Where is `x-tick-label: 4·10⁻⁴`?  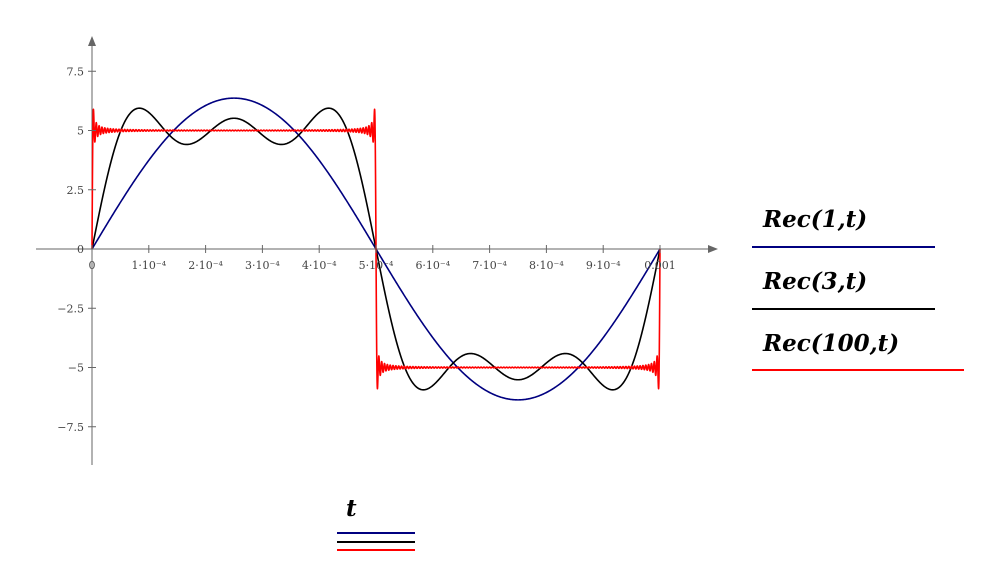 x-tick-label: 4·10⁻⁴ is located at coordinates (319, 265).